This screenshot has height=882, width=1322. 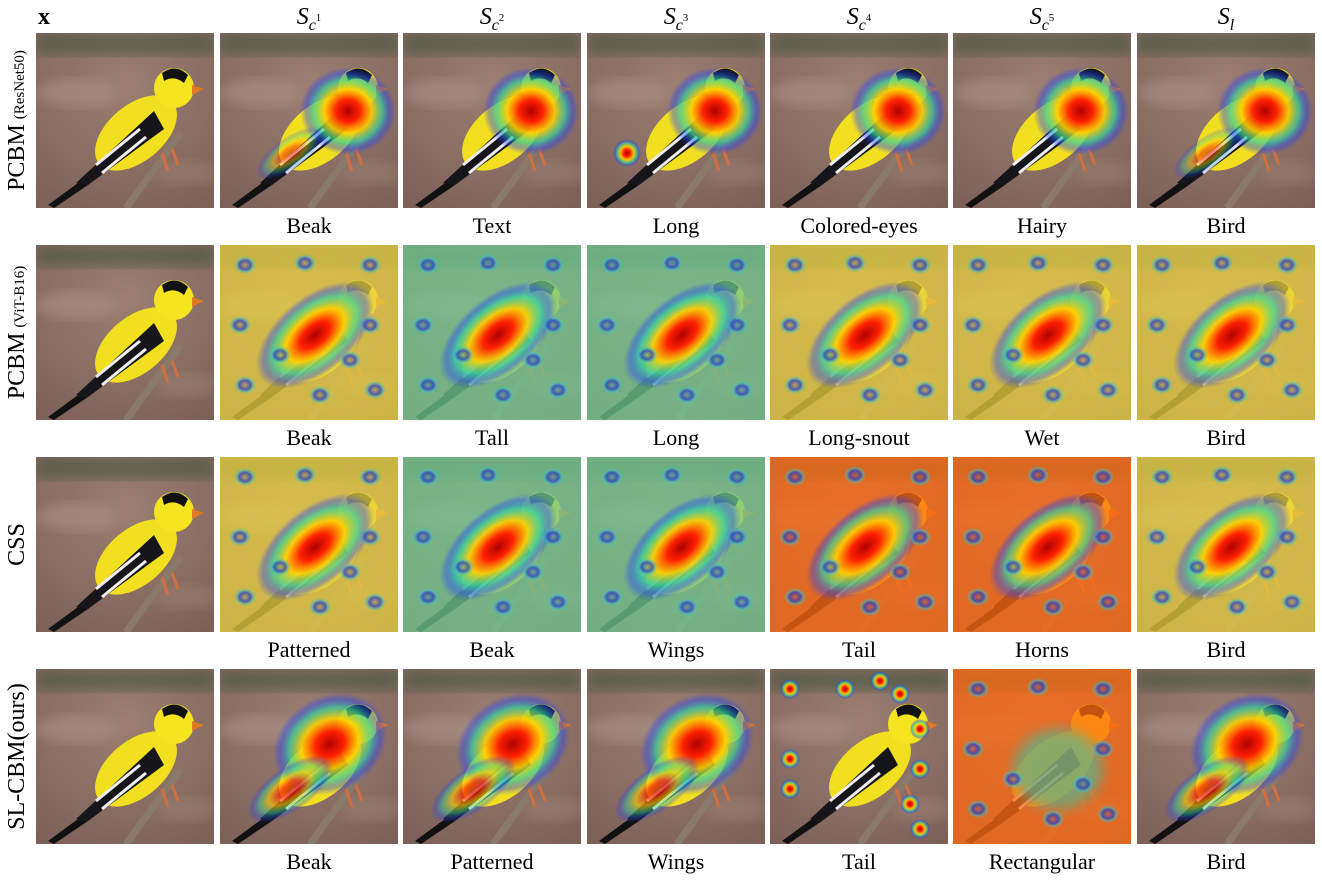 What do you see at coordinates (676, 861) in the screenshot?
I see `concept-caption: Wings` at bounding box center [676, 861].